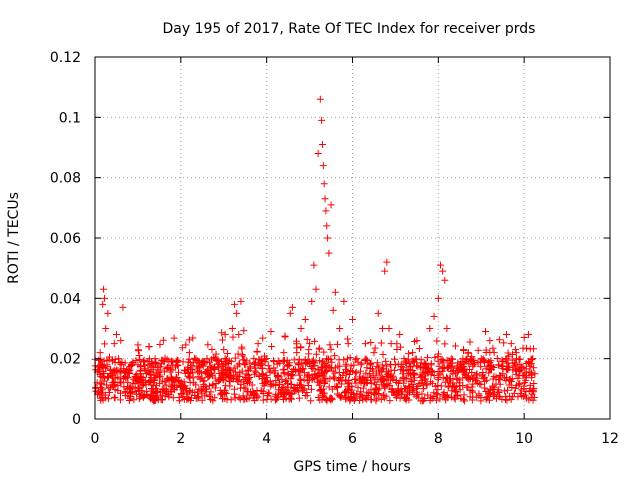  Describe the element at coordinates (65, 299) in the screenshot. I see `y-tick-label: 0.04` at that location.